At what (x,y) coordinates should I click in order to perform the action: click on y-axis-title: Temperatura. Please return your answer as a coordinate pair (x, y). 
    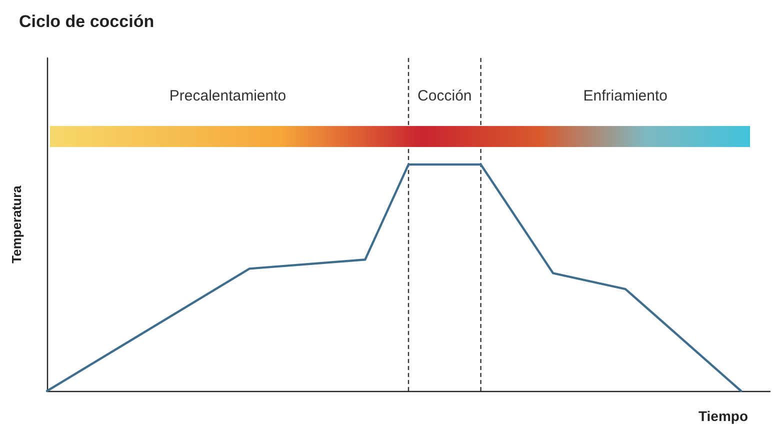
    Looking at the image, I should click on (16, 224).